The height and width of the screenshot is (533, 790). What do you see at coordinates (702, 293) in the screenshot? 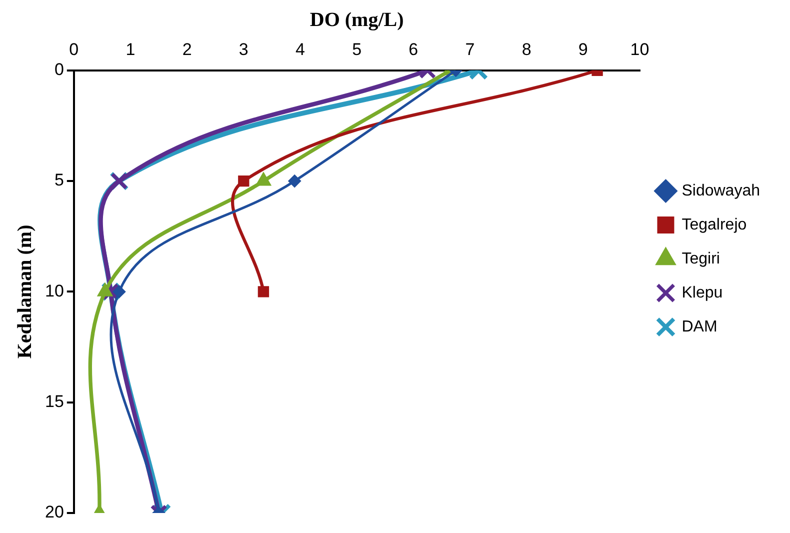
I see `legend-label: Klepu` at bounding box center [702, 293].